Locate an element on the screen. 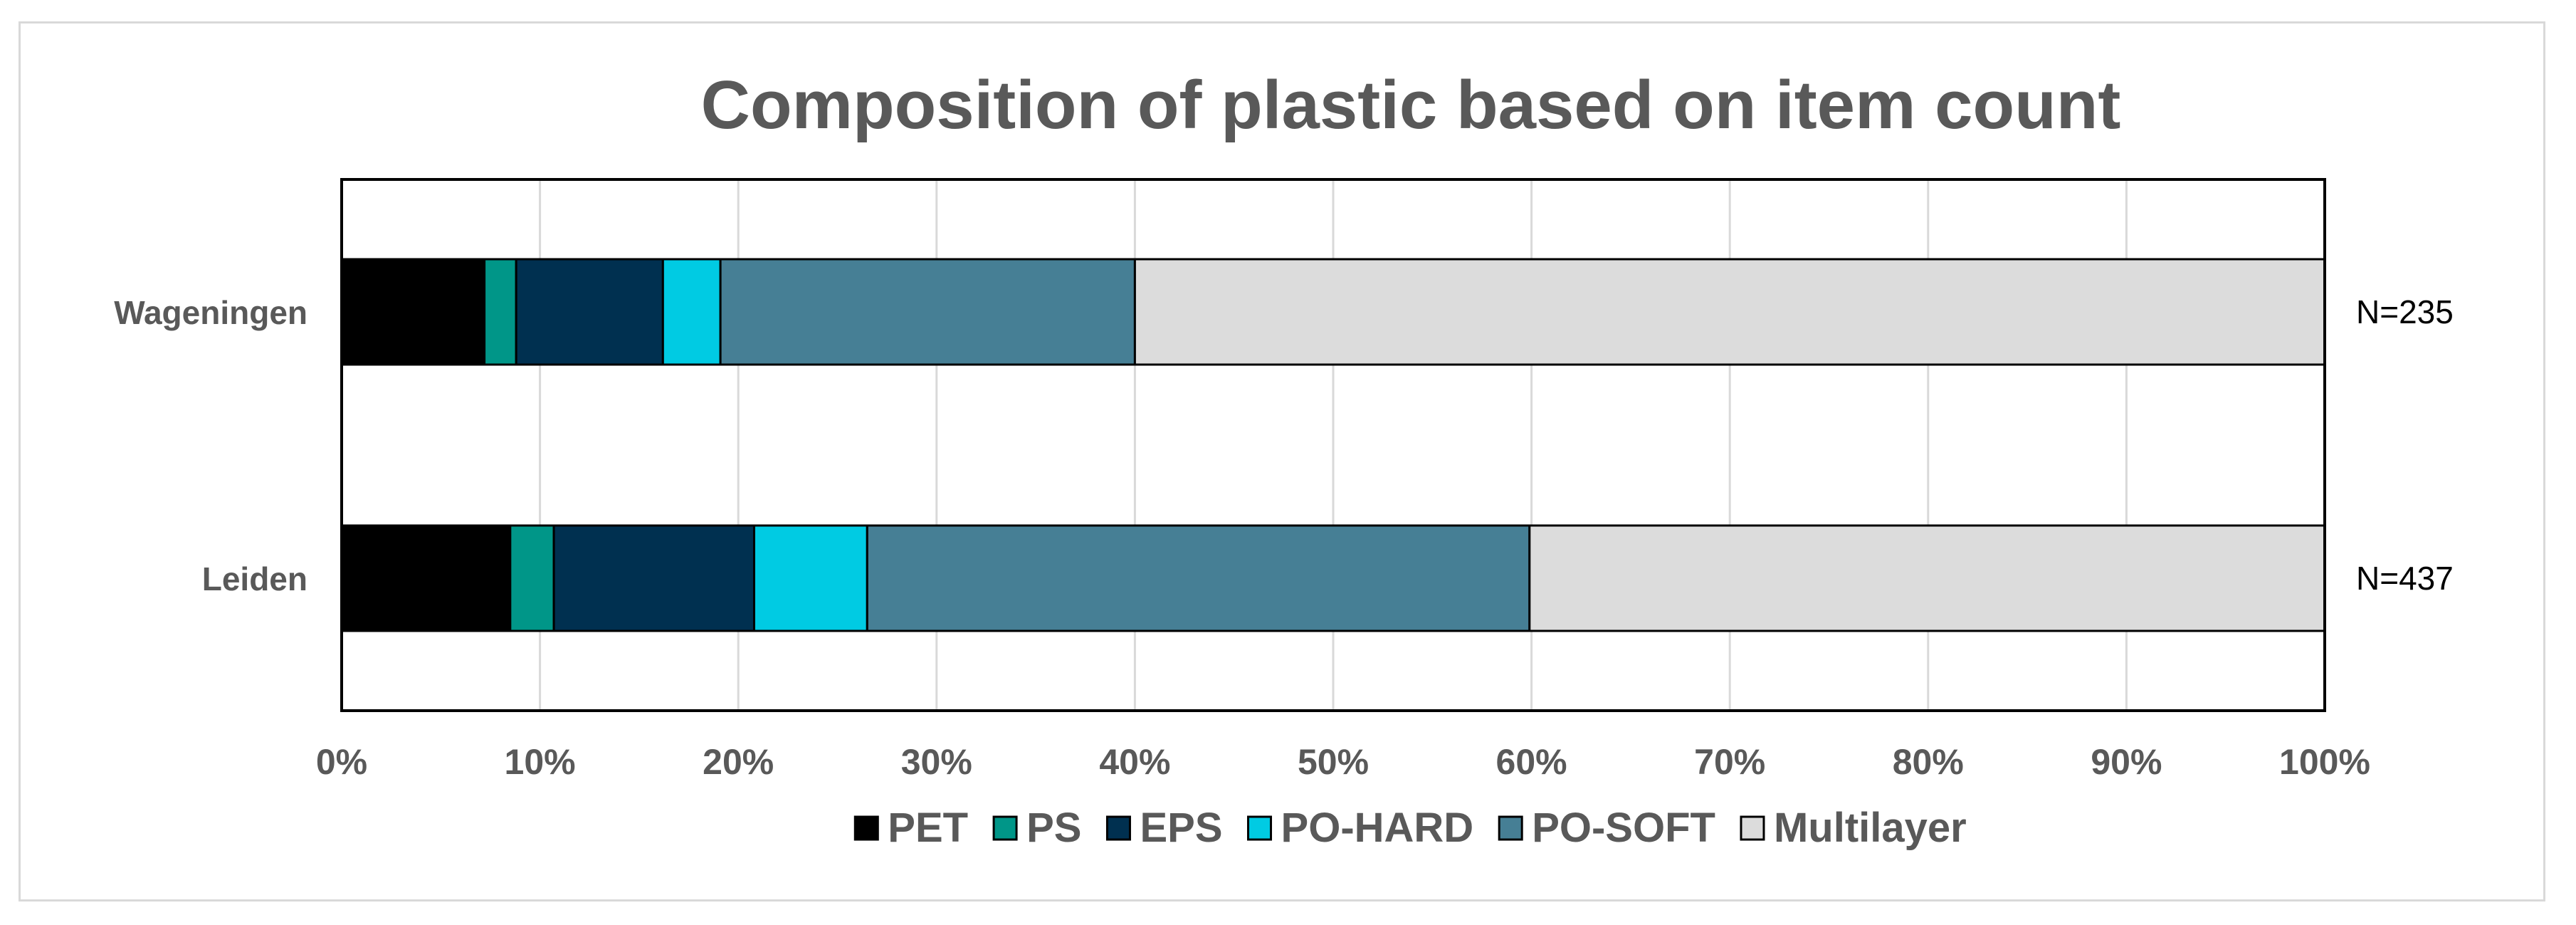 Image resolution: width=2576 pixels, height=925 pixels. x-tick-label: 60% is located at coordinates (1532, 762).